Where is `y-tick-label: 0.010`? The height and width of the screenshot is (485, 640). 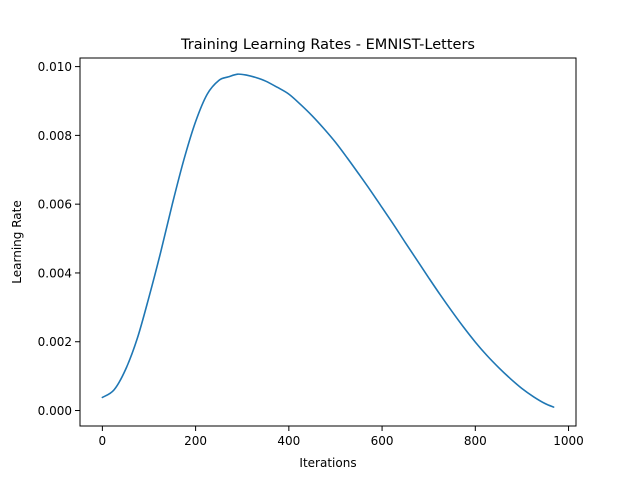 y-tick-label: 0.010 is located at coordinates (55, 67).